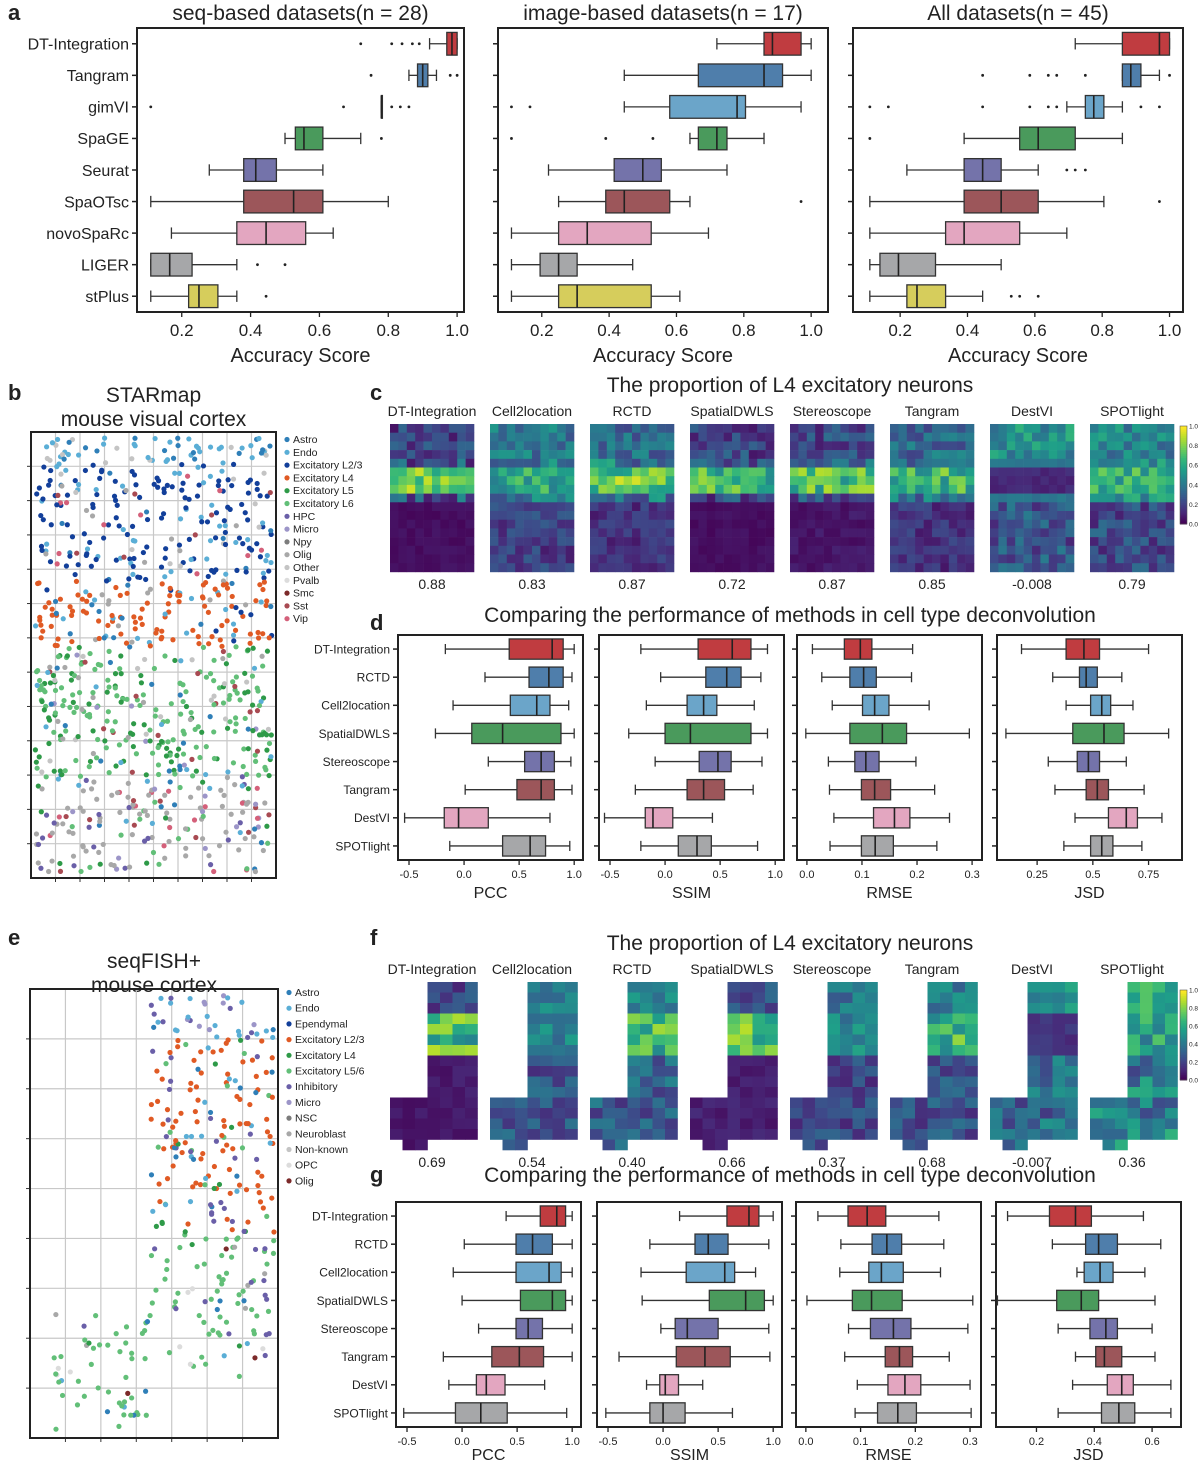 This screenshot has width=1200, height=1464. Describe the element at coordinates (1193, 505) in the screenshot. I see `colorbar-tick-label: 0.2` at that location.